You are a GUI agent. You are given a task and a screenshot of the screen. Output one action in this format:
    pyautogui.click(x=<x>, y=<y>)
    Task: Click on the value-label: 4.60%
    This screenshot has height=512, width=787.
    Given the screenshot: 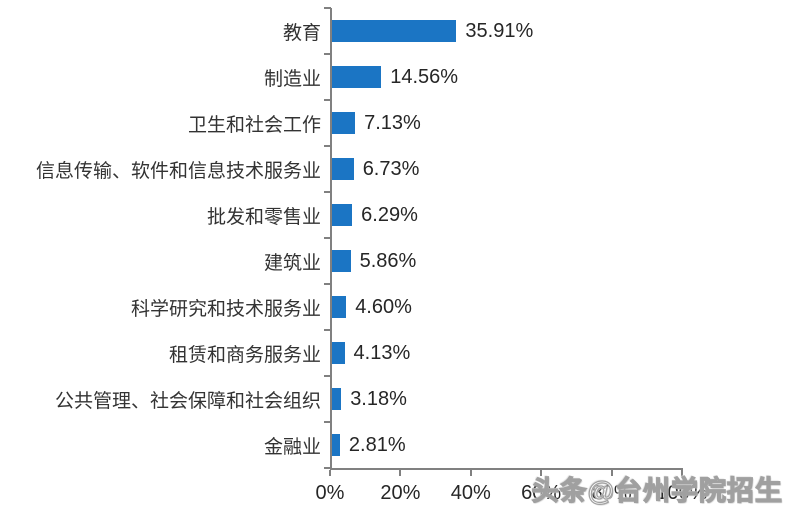 What is the action you would take?
    pyautogui.click(x=383, y=306)
    